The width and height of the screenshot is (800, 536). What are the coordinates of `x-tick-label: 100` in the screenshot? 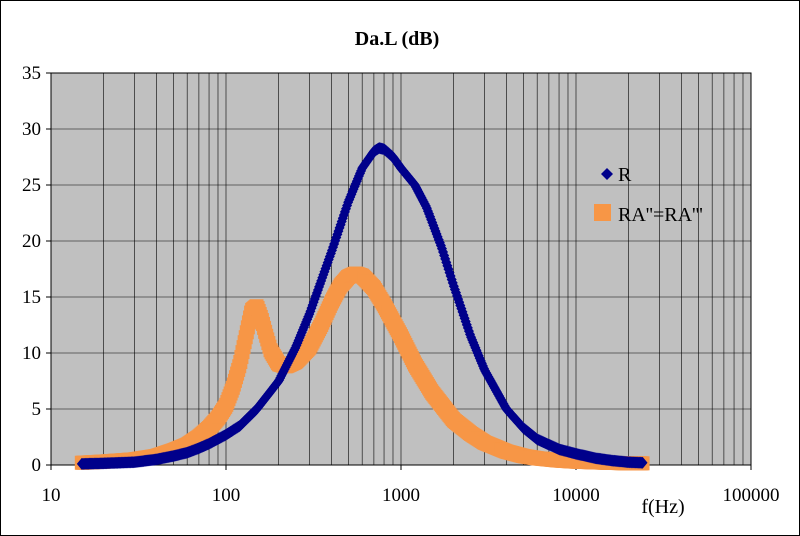 It's located at (226, 495).